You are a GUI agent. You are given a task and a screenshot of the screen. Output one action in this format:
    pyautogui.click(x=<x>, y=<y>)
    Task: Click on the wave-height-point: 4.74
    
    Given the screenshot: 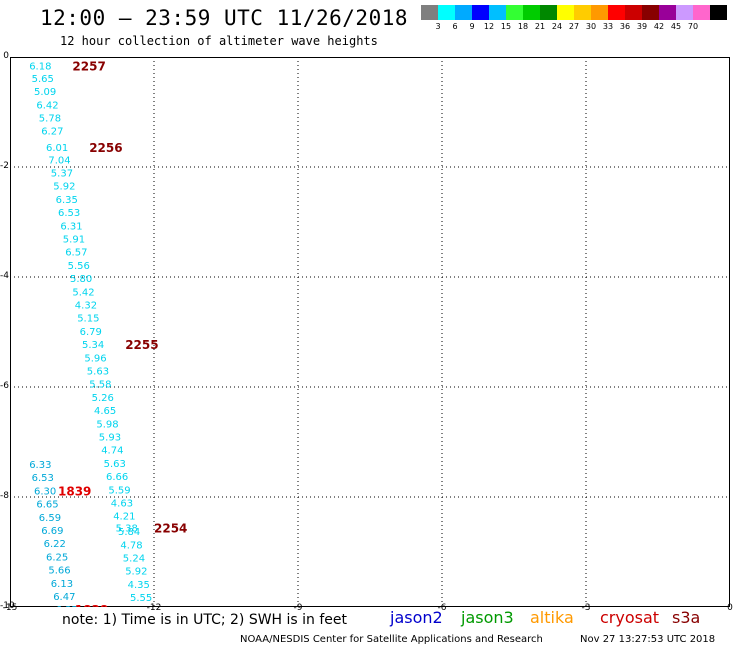 What is the action you would take?
    pyautogui.click(x=112, y=451)
    